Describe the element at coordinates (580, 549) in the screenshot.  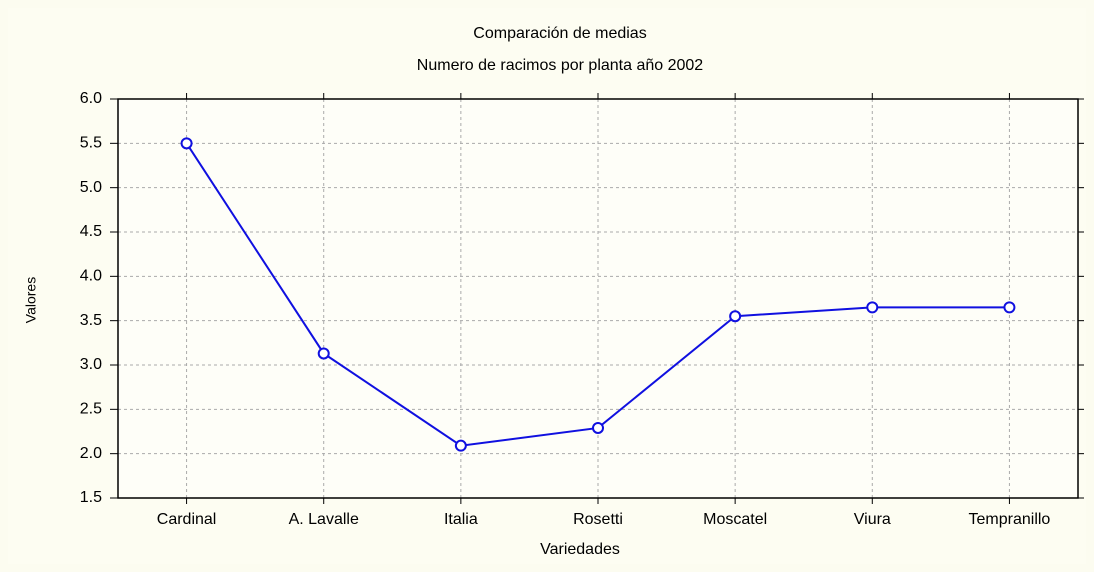
I see `x-axis-label: Variedades` at that location.